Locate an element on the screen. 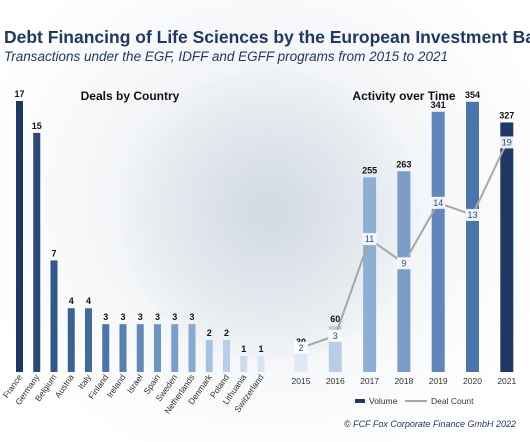  year-tick-label: 2018 is located at coordinates (403, 381).